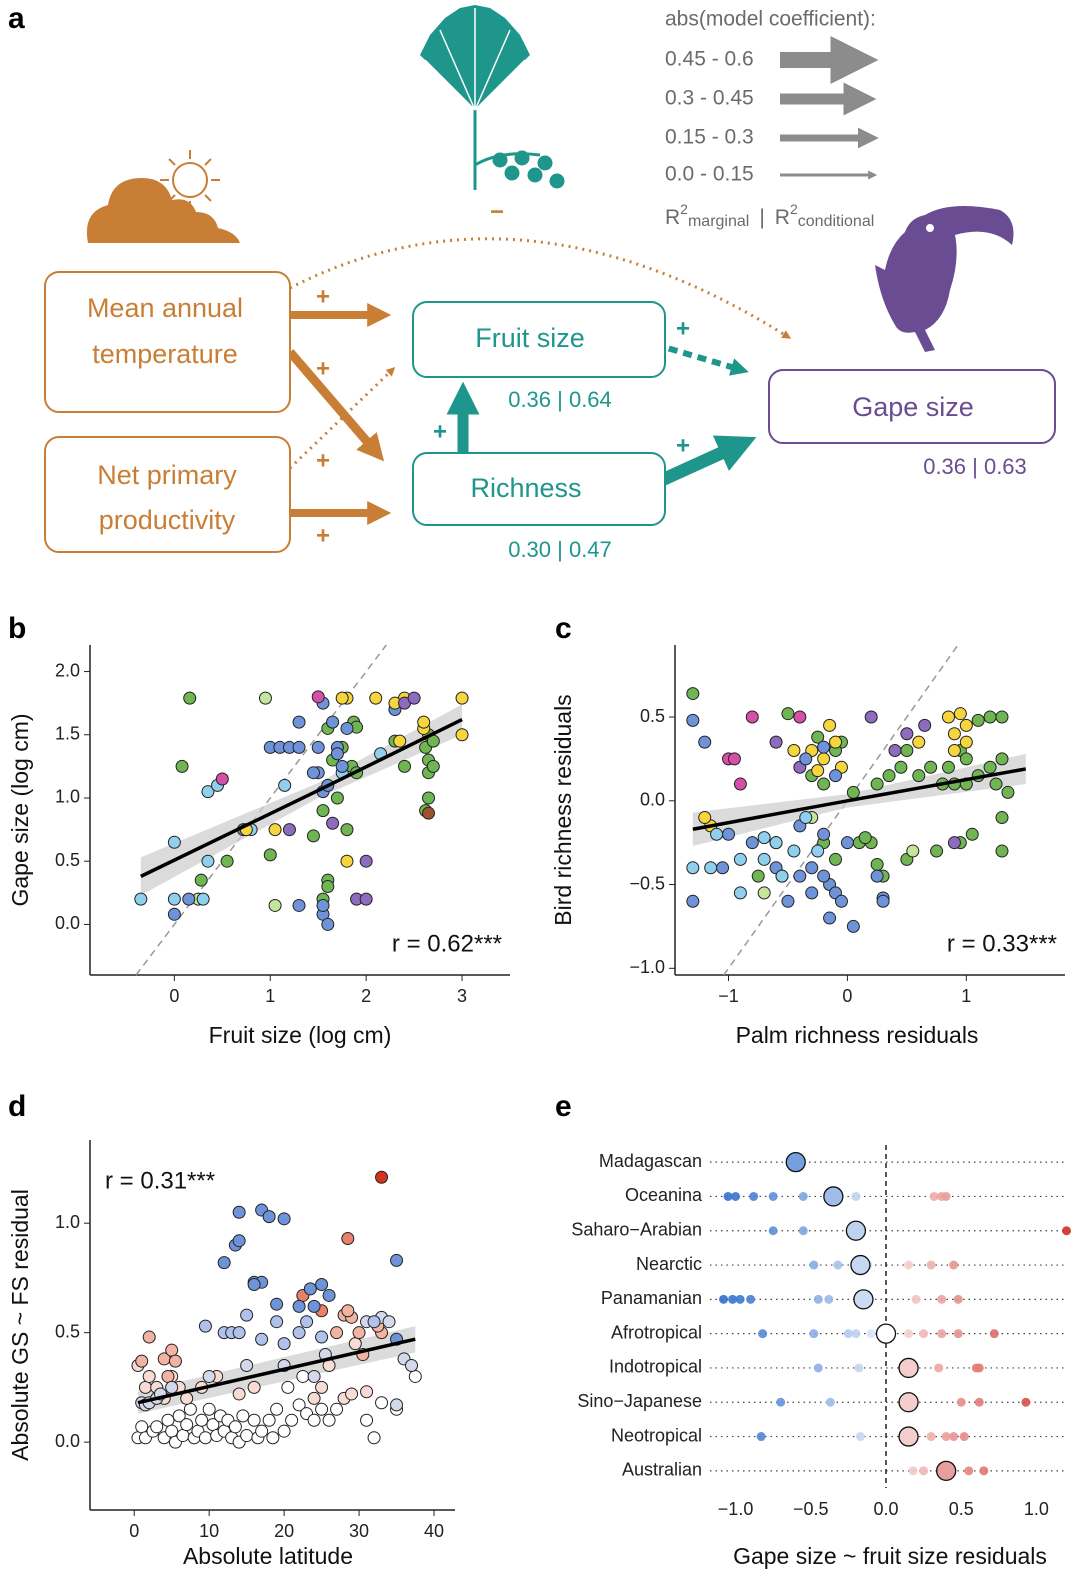 The height and width of the screenshot is (1576, 1077). I want to click on node-r2: 0.30 | 0.47, so click(560, 549).